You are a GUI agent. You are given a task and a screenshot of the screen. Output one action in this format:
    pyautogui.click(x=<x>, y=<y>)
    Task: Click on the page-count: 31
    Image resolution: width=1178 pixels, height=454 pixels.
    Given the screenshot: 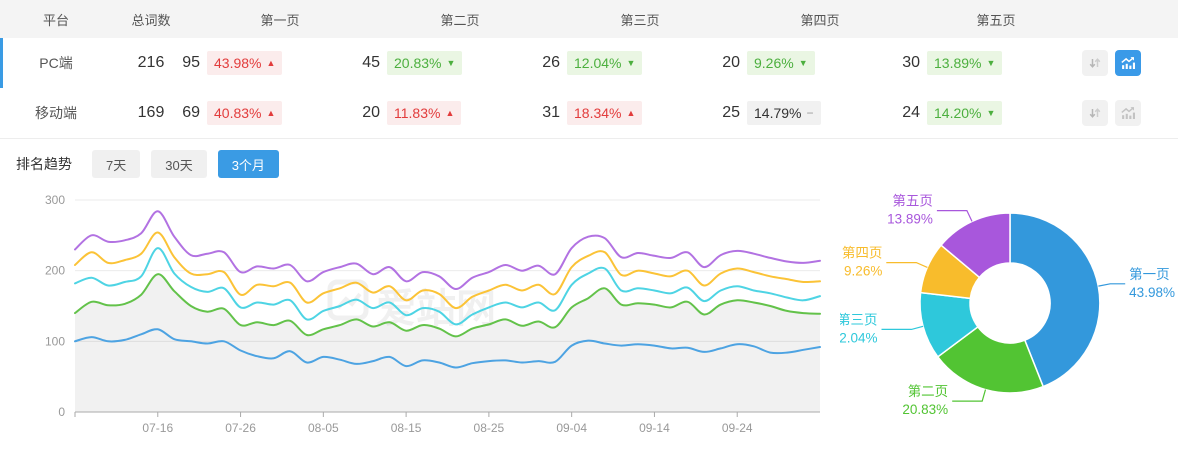 What is the action you would take?
    pyautogui.click(x=551, y=112)
    